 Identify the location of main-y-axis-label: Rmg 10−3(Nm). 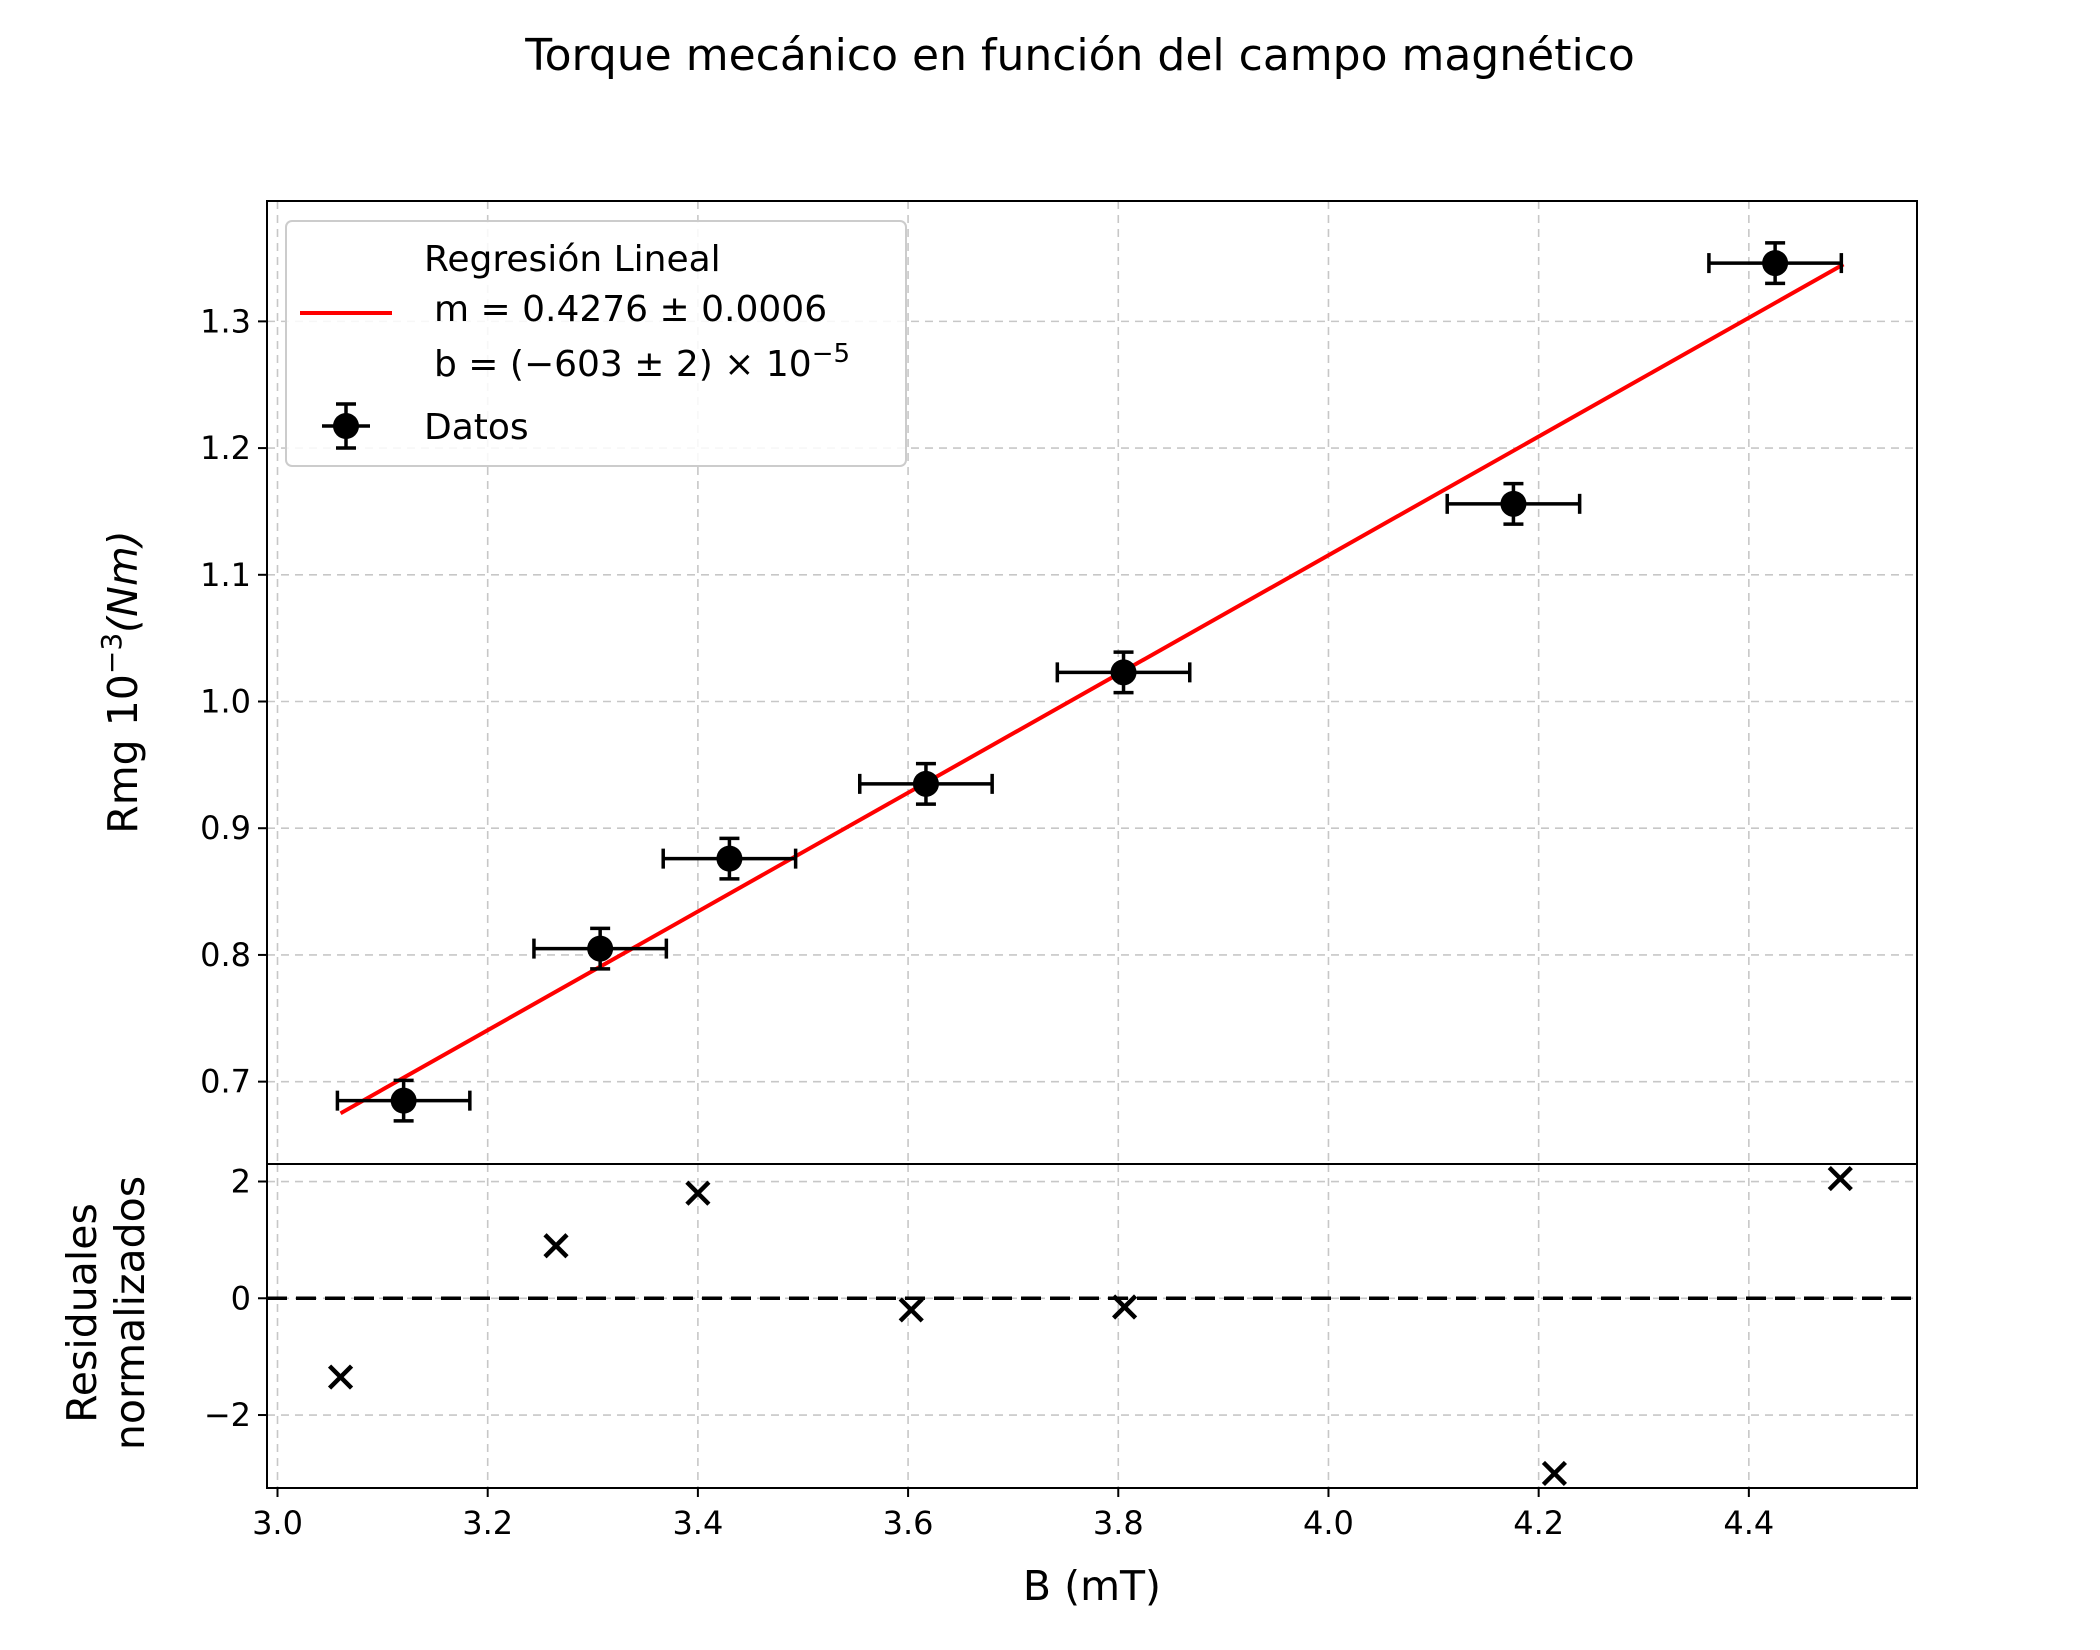
(121, 682).